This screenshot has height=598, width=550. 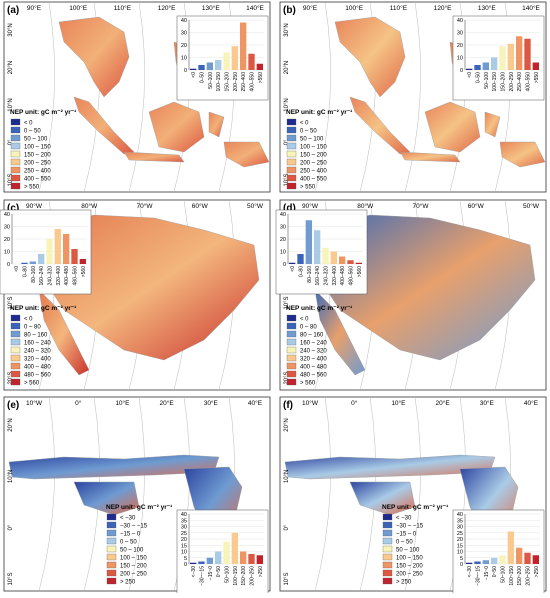 What do you see at coordinates (409, 575) in the screenshot?
I see `legend-label: 200 – 250` at bounding box center [409, 575].